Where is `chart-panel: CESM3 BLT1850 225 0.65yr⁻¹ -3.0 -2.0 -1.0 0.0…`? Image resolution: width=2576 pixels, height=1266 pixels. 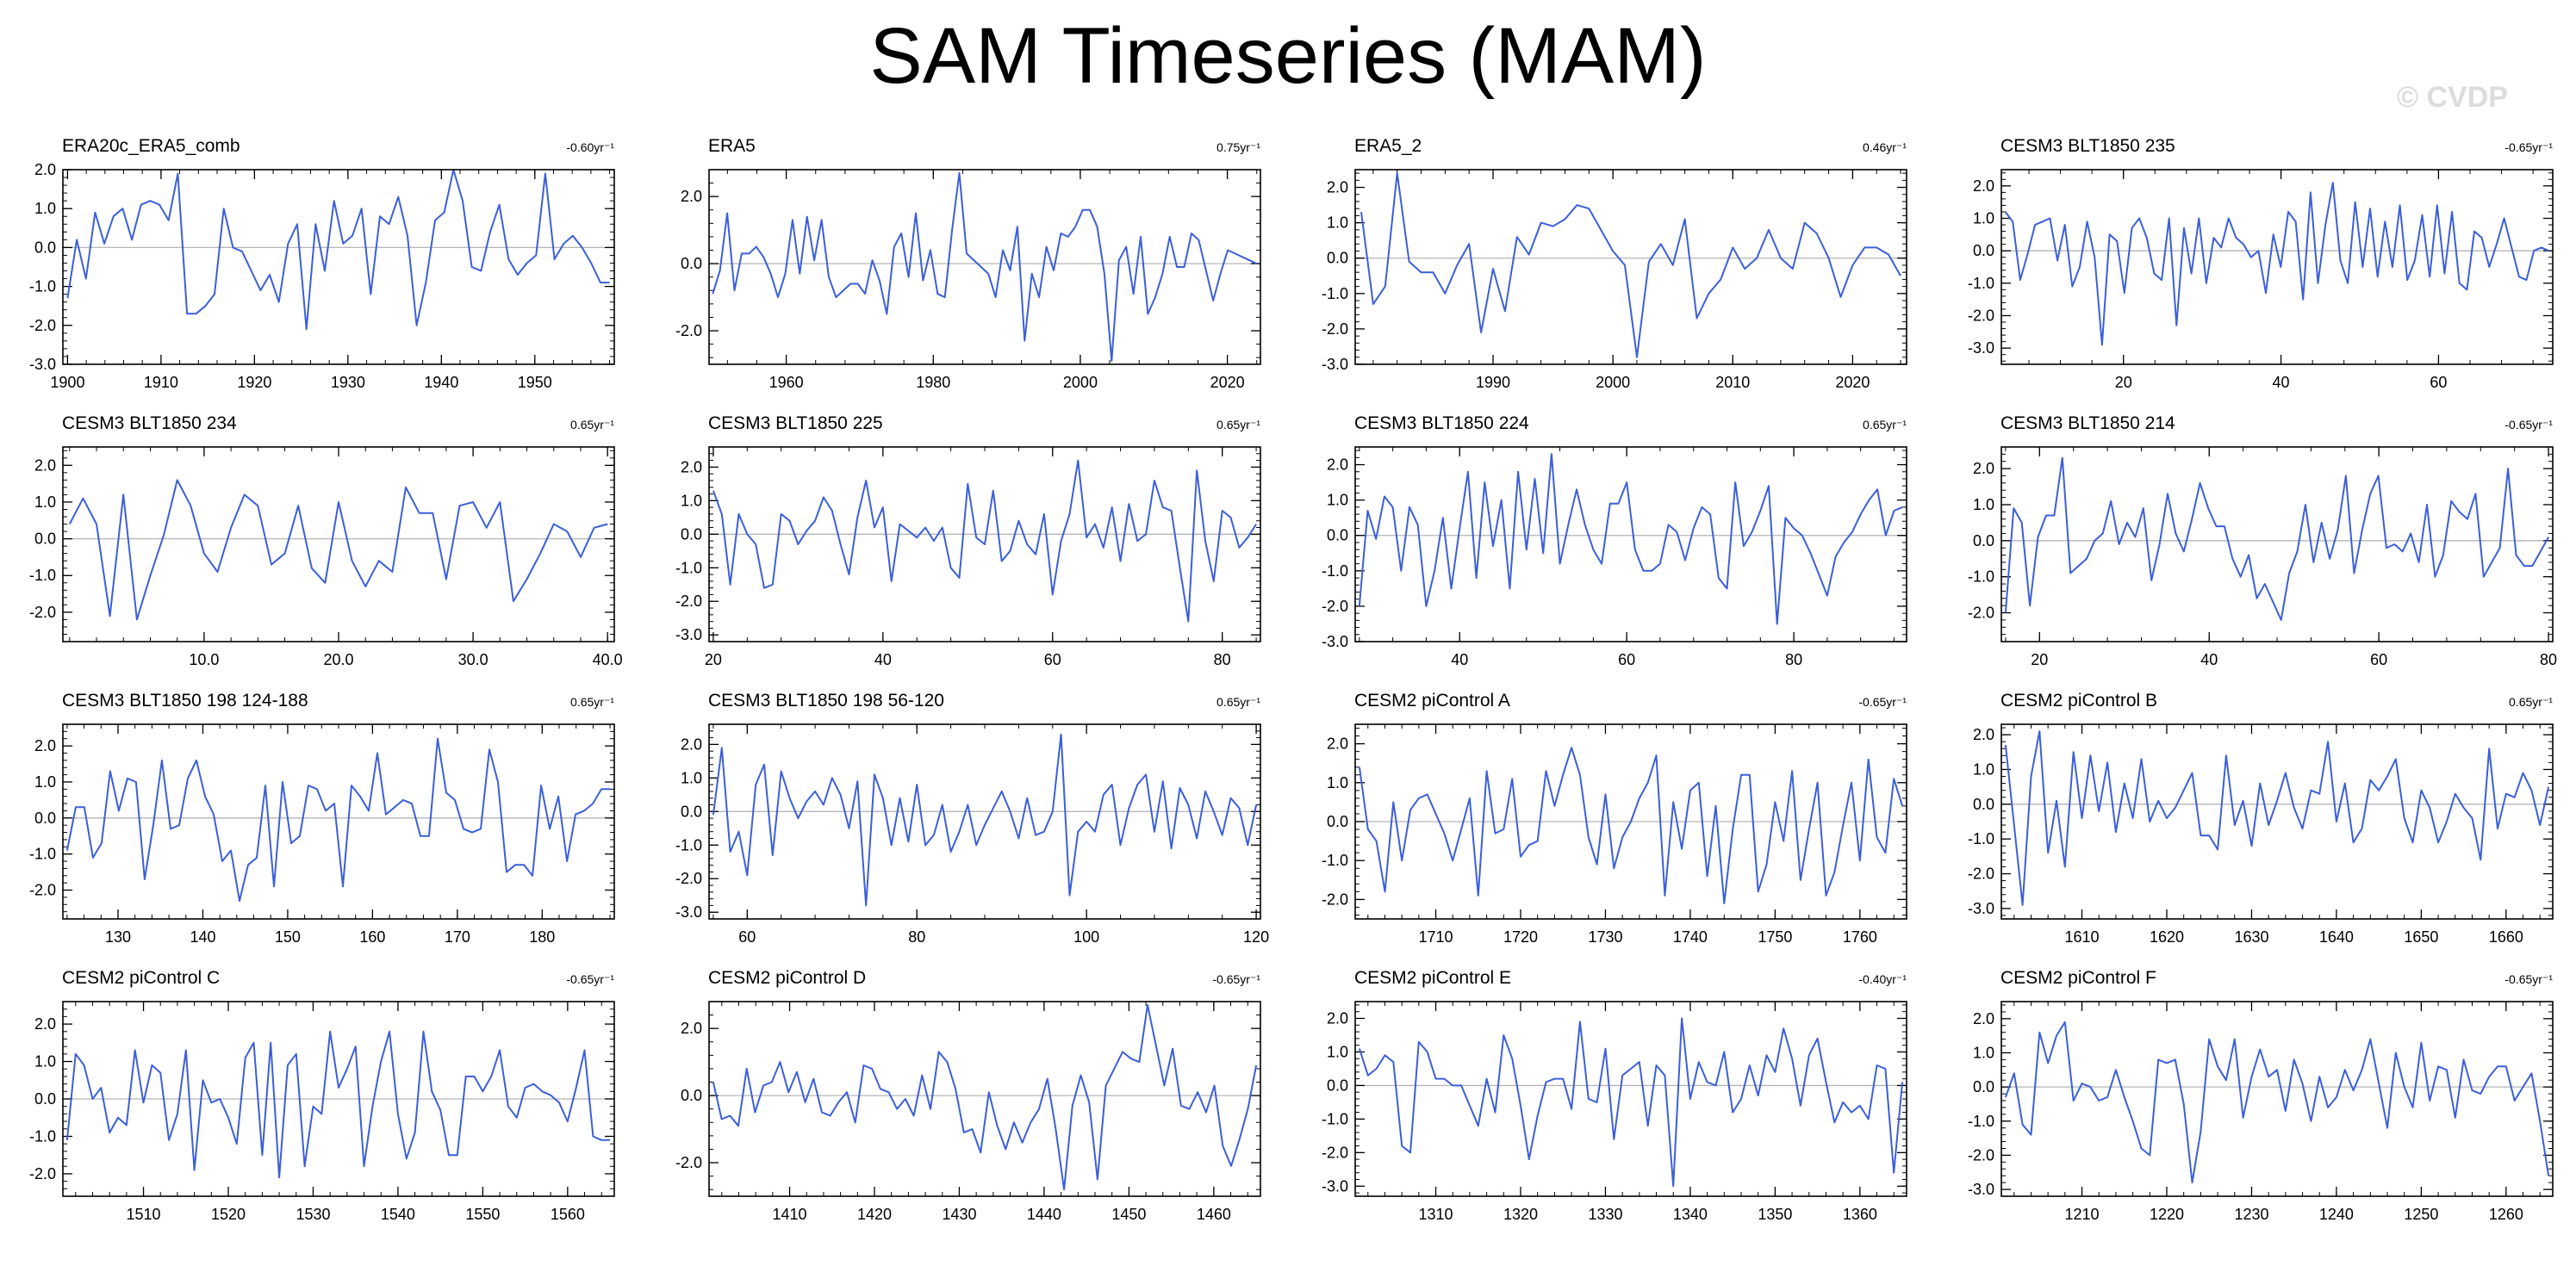 chart-panel: CESM3 BLT1850 225 0.65yr⁻¹ -3.0 -2.0 -1.0 0.0… is located at coordinates (997, 541).